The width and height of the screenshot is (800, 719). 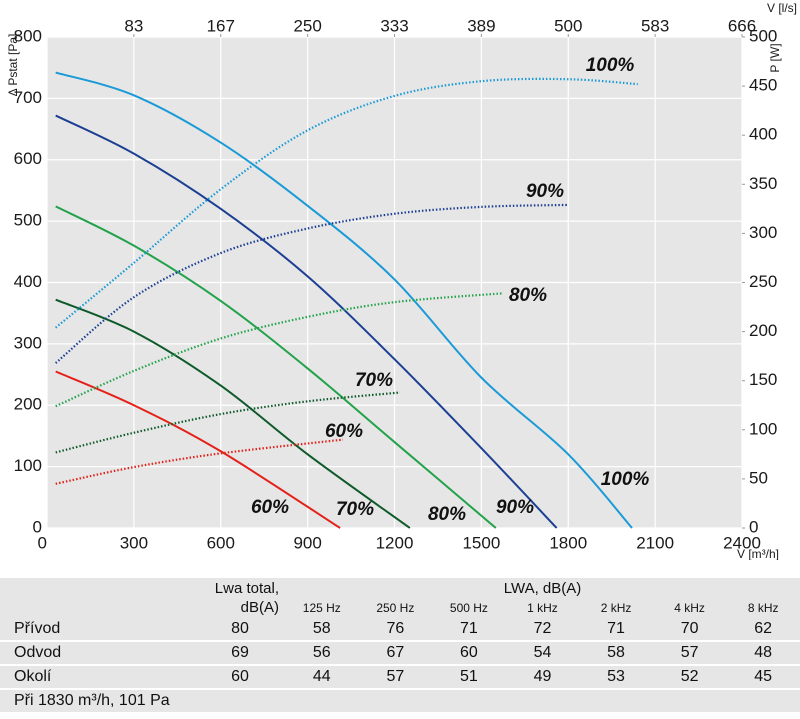 What do you see at coordinates (568, 542) in the screenshot?
I see `x-tick-label: 1800` at bounding box center [568, 542].